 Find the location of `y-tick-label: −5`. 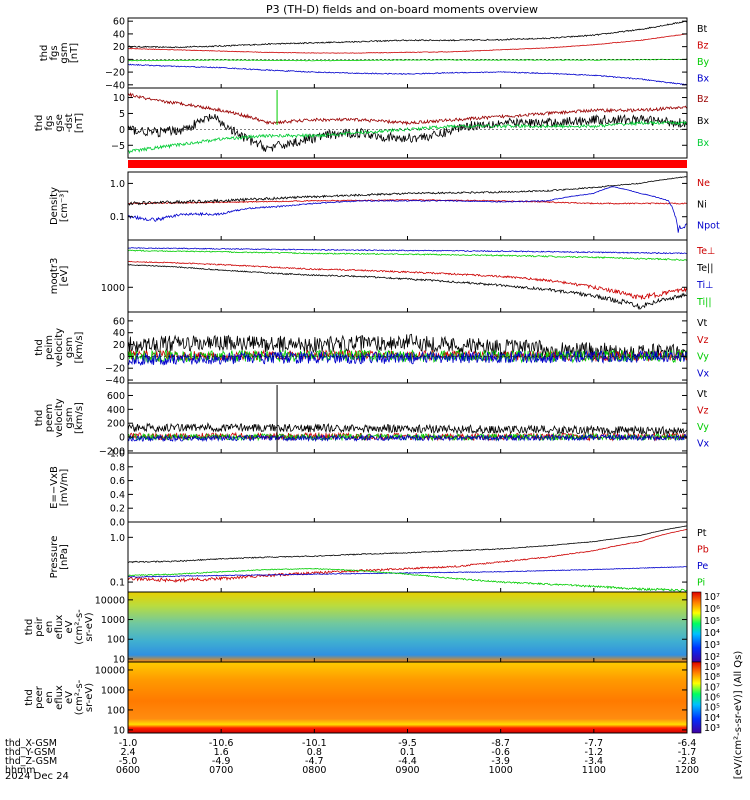

y-tick-label: −5 is located at coordinates (118, 146).